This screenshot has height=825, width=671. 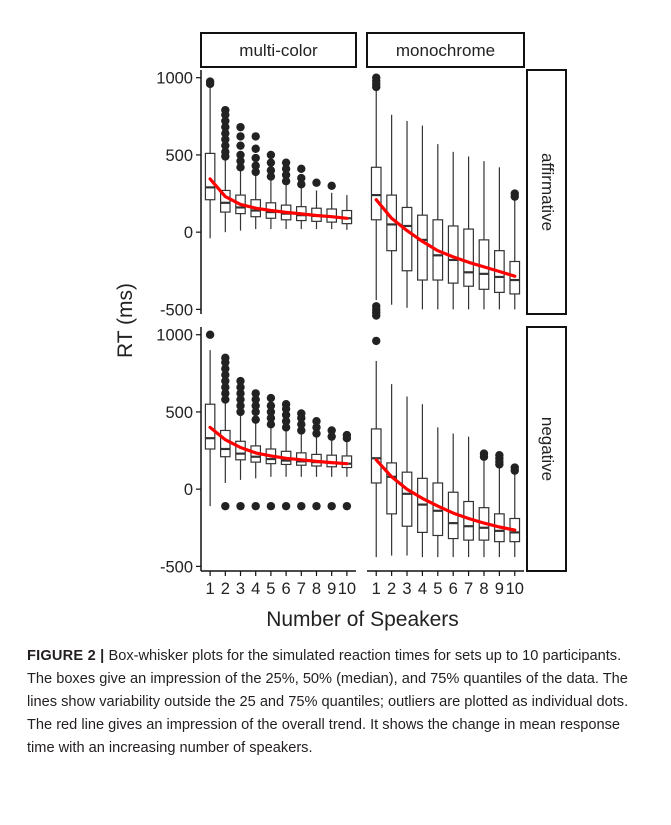 I want to click on x-tick-label: 2, so click(x=391, y=589).